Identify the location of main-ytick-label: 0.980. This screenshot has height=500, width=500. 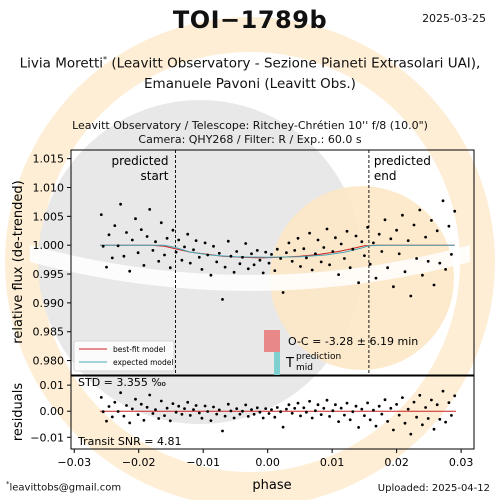
(49, 361).